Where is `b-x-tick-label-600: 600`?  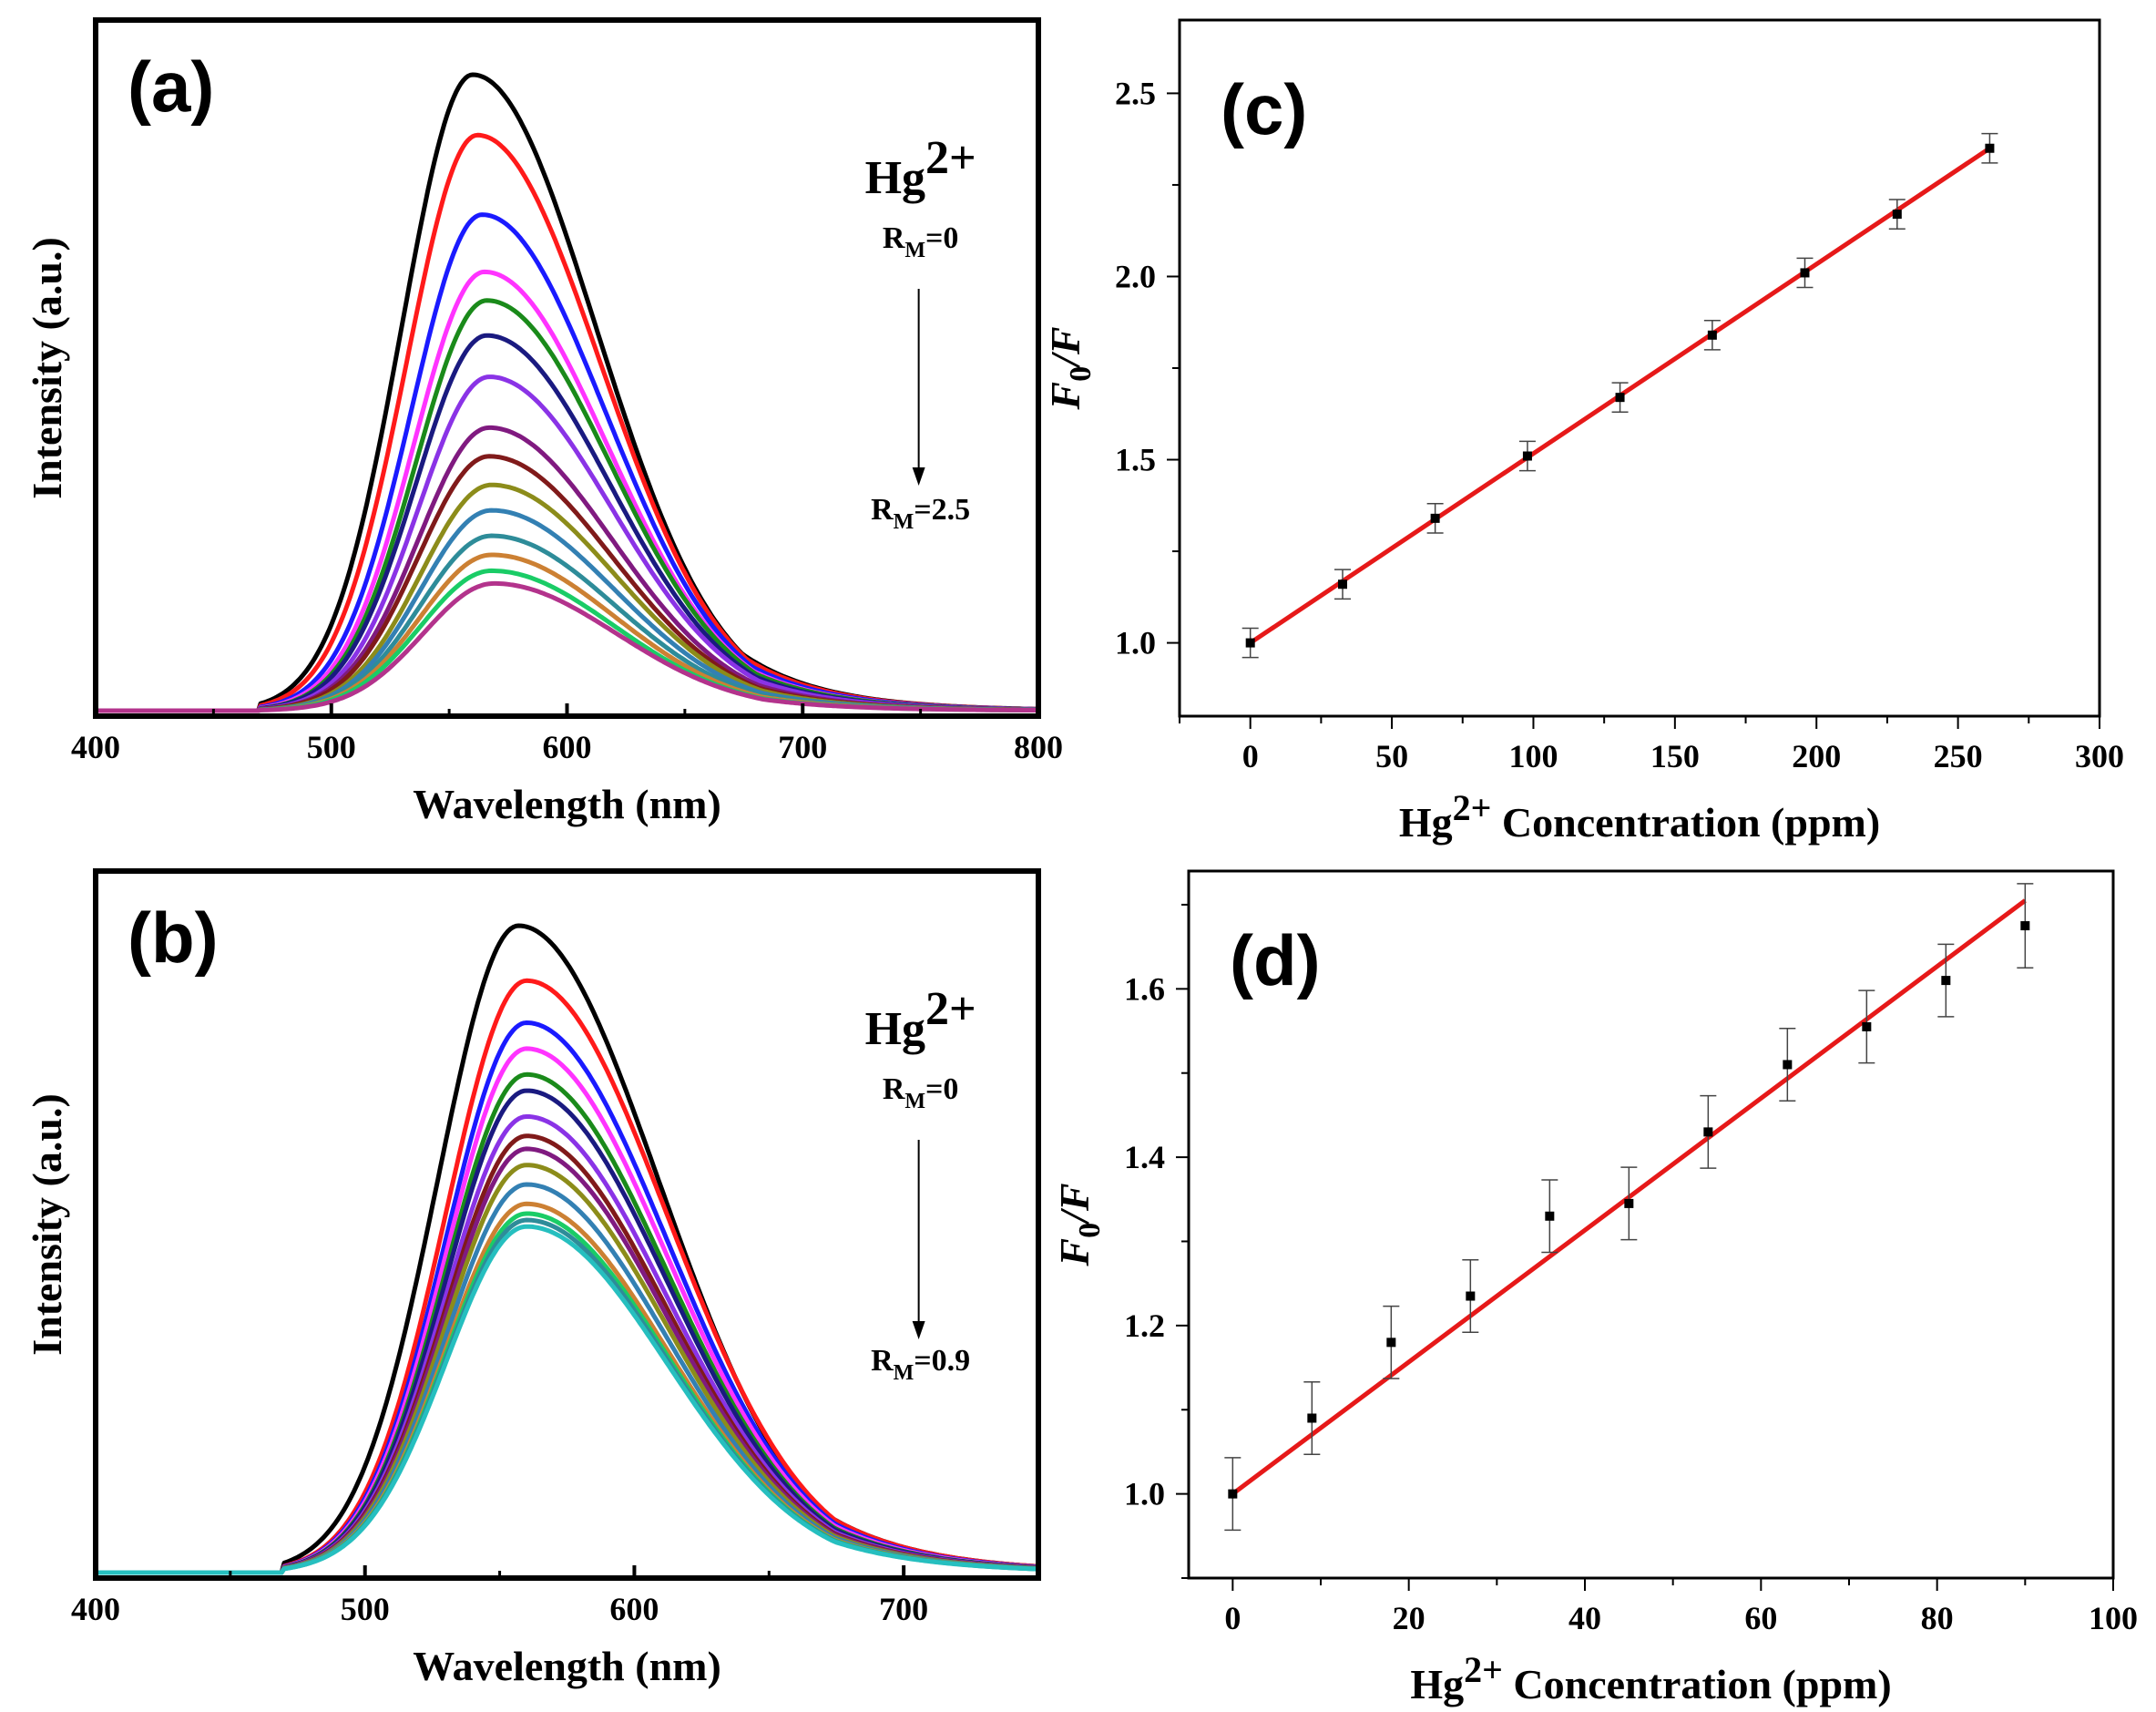
b-x-tick-label-600: 600 is located at coordinates (634, 1609).